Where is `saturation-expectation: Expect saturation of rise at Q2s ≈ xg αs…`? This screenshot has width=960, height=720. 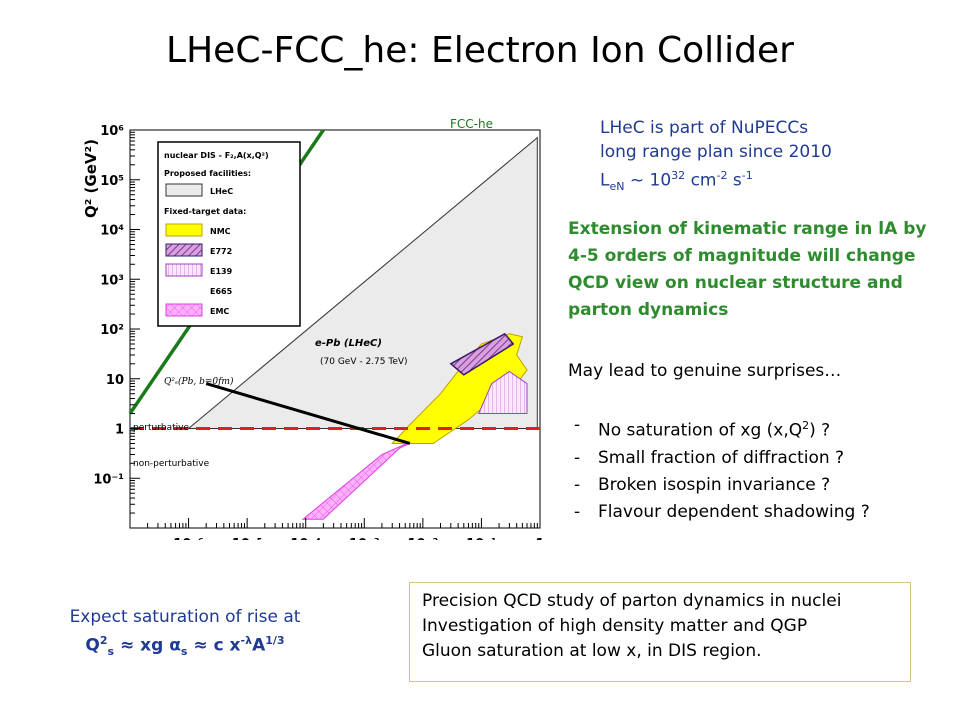 saturation-expectation: Expect saturation of rise at Q2s ≈ xg αs… is located at coordinates (185, 634).